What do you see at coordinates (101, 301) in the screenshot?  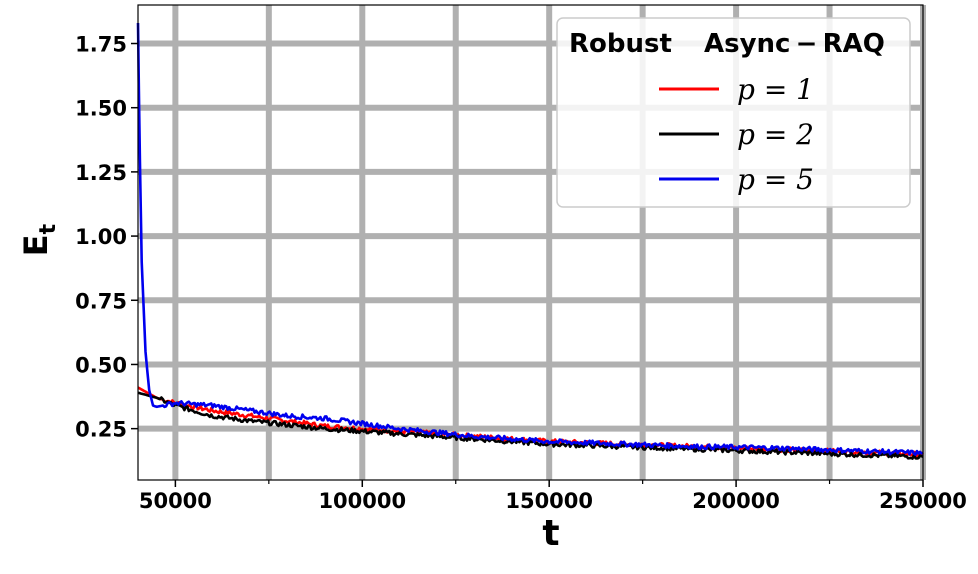 I see `y-tick-label-2: 0.75` at bounding box center [101, 301].